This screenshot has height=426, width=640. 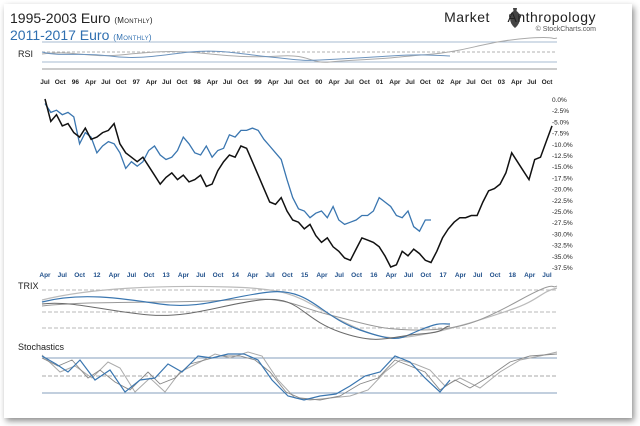 I want to click on y-tick-label: -17.5%, so click(x=562, y=178).